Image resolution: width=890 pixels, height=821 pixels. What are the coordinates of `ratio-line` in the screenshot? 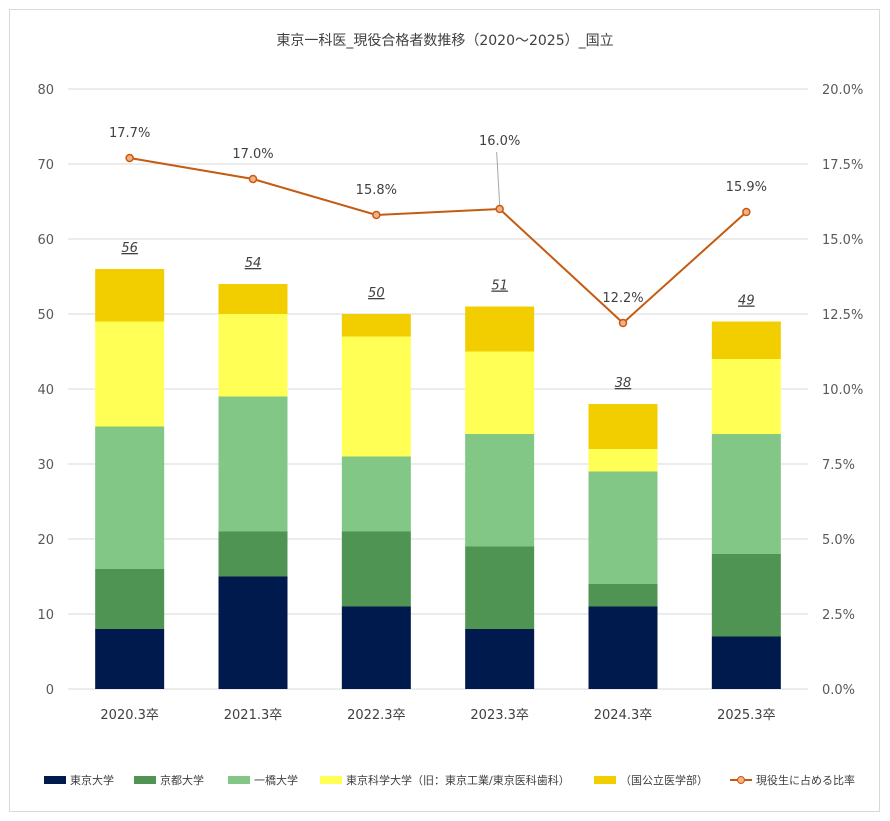 It's located at (438, 241).